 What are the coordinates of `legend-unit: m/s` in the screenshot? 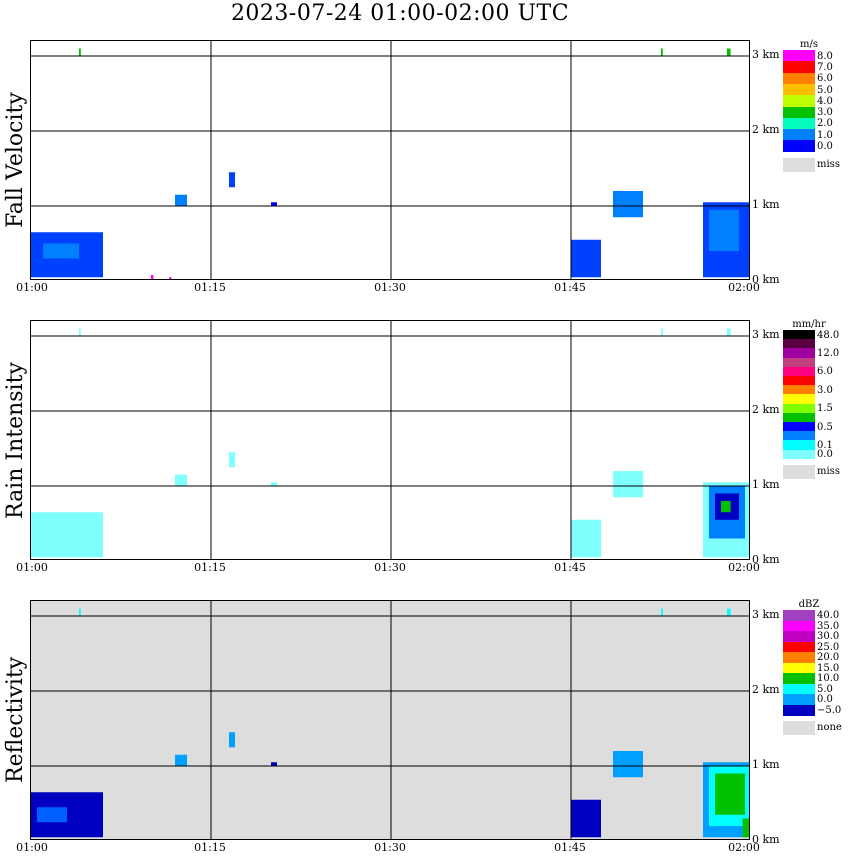 It's located at (809, 44).